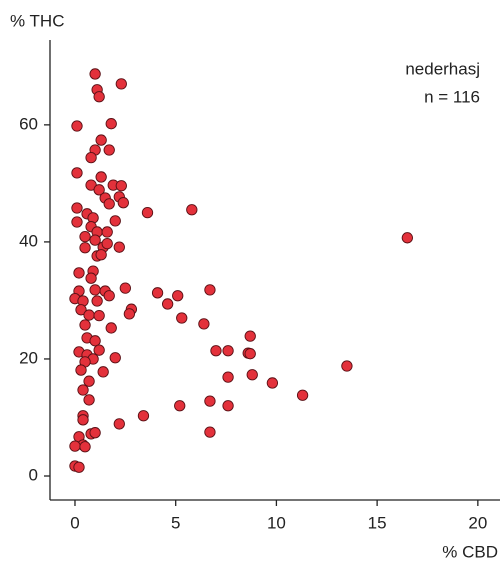  Describe the element at coordinates (28, 357) in the screenshot. I see `y-tick-label: 20` at that location.